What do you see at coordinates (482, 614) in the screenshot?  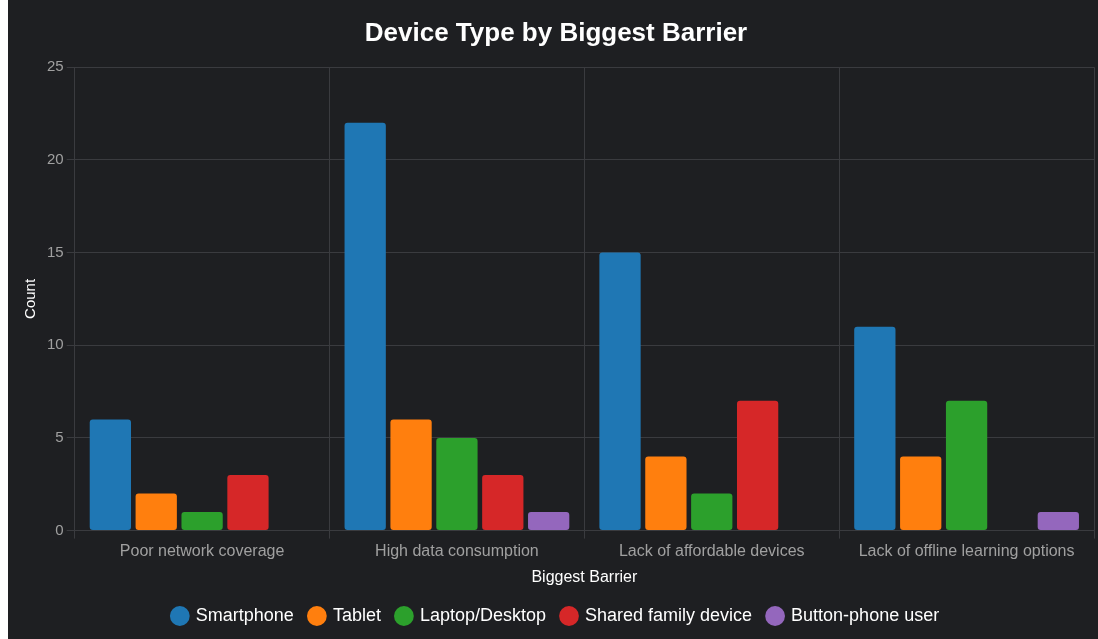 I see `legend-label: Laptop/Desktop` at bounding box center [482, 614].